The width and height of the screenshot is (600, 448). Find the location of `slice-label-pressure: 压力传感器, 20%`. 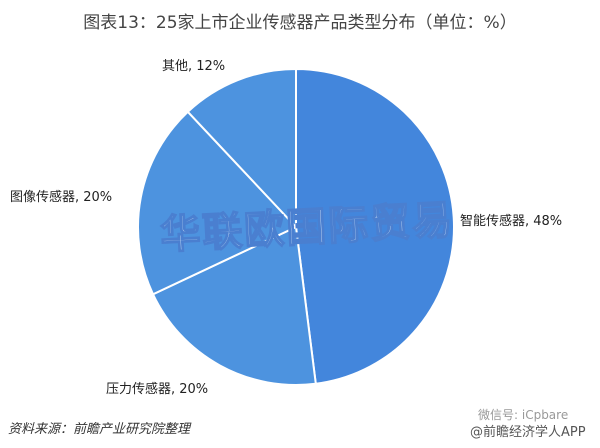

slice-label-pressure: 压力传感器, 20% is located at coordinates (157, 389).